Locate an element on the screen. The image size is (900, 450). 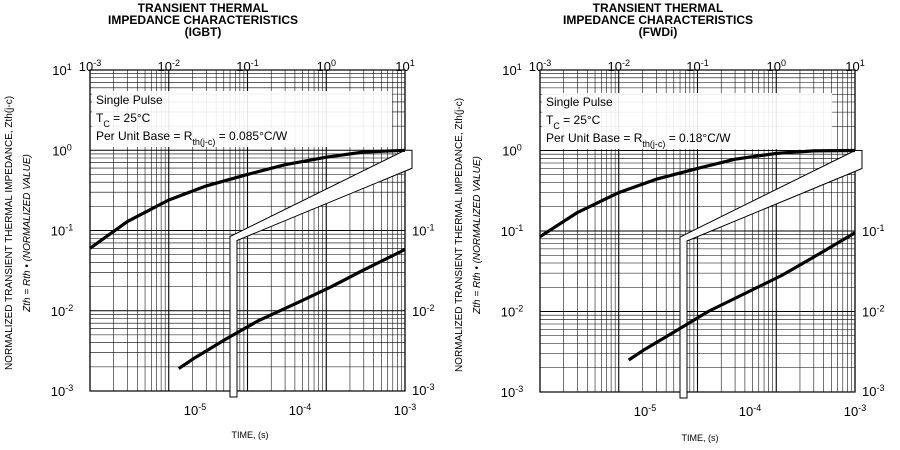
x-axis-label: TIME, (s) is located at coordinates (700, 438).